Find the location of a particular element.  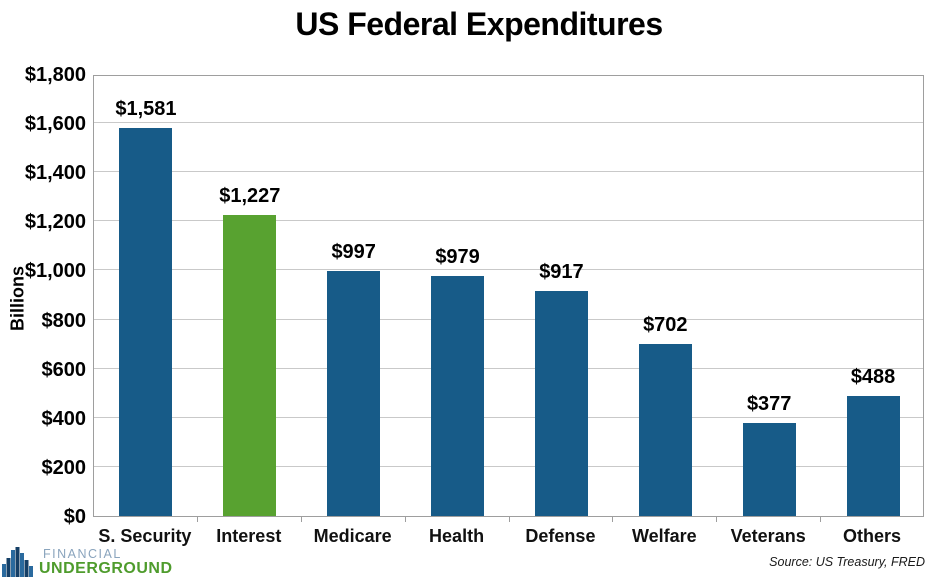

bar-health is located at coordinates (458, 395).